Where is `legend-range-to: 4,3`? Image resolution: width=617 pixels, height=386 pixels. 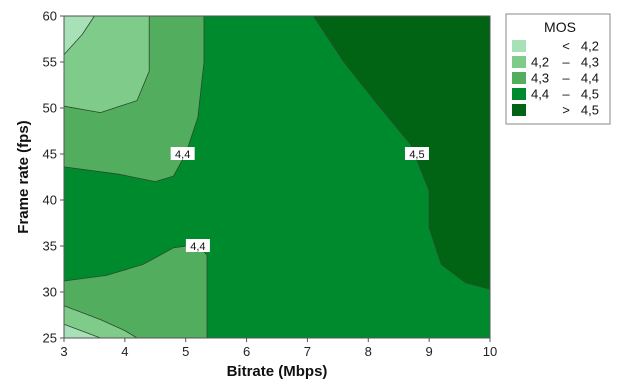
legend-range-to: 4,3 is located at coordinates (590, 62).